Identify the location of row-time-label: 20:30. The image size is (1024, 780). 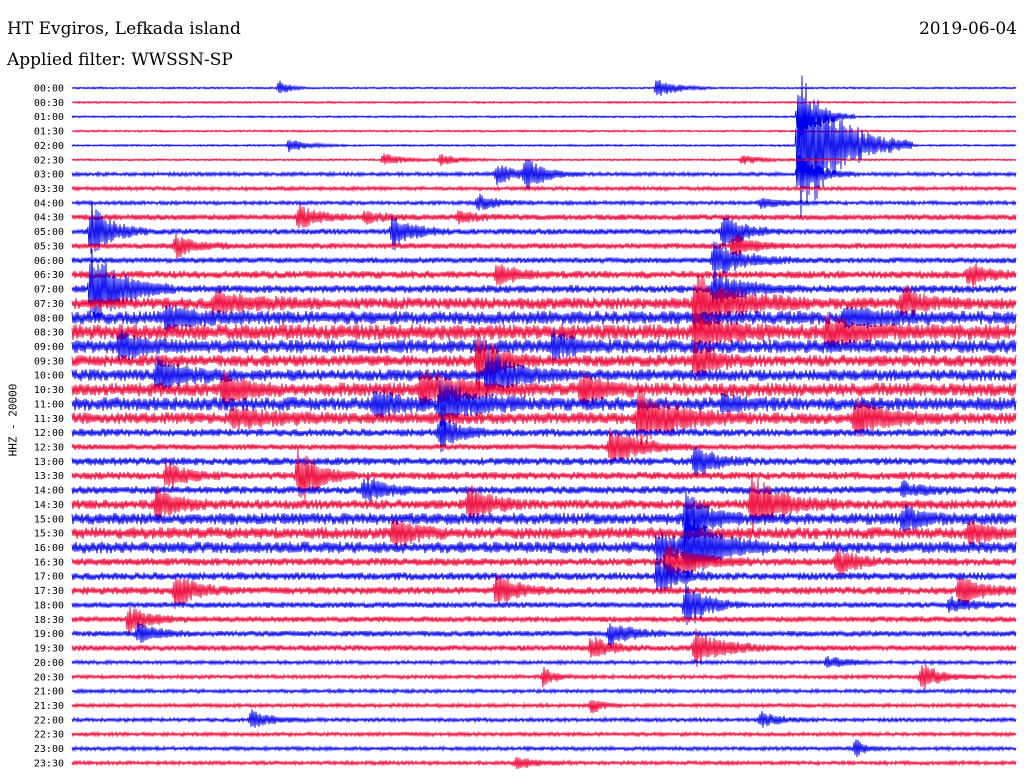
(49, 677).